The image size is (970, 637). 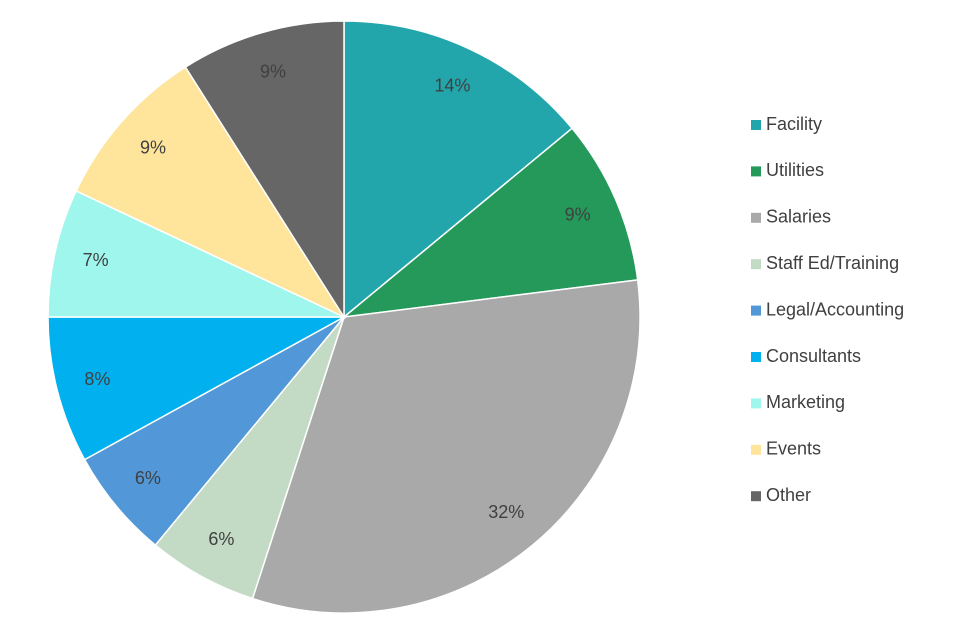 What do you see at coordinates (813, 356) in the screenshot?
I see `legend-label: Consultants` at bounding box center [813, 356].